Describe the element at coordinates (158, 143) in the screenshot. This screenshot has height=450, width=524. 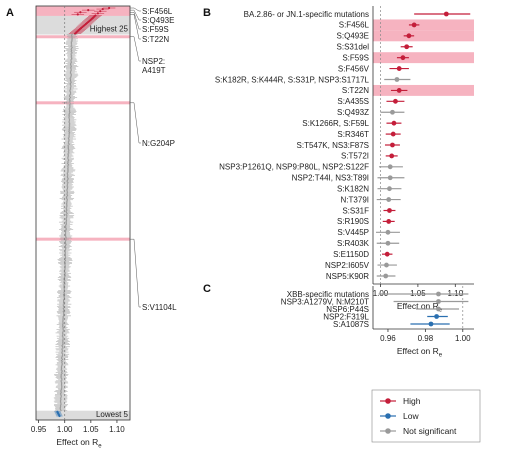
I see `mutation-label-line: N:G204P` at that location.